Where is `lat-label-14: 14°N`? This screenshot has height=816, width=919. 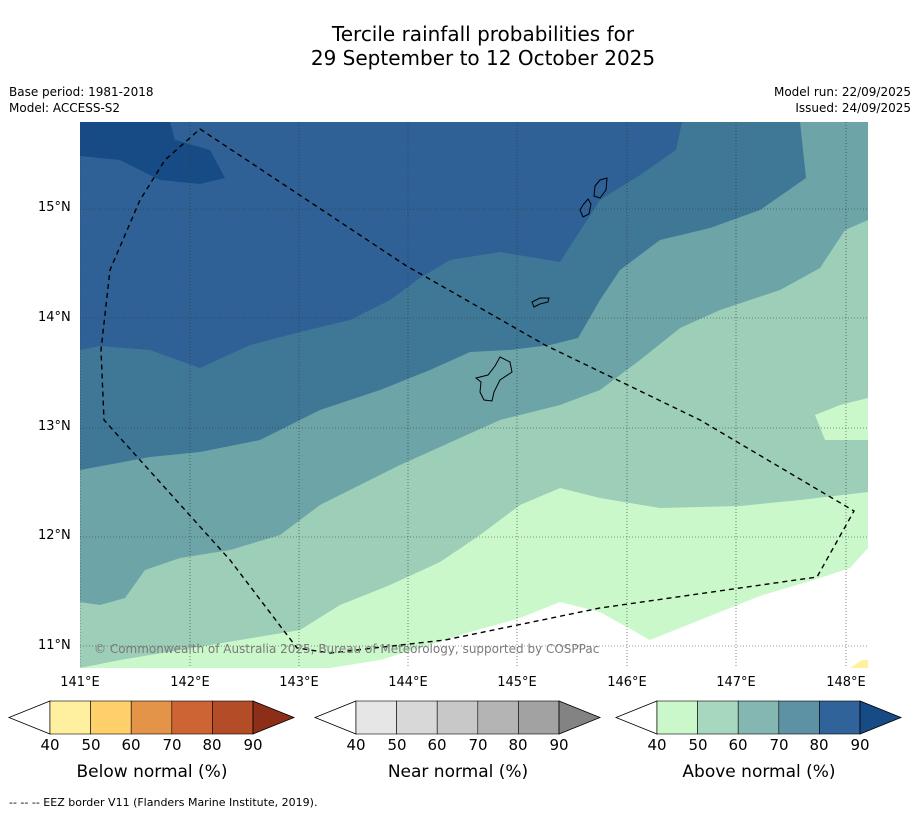 lat-label-14: 14°N is located at coordinates (54, 317).